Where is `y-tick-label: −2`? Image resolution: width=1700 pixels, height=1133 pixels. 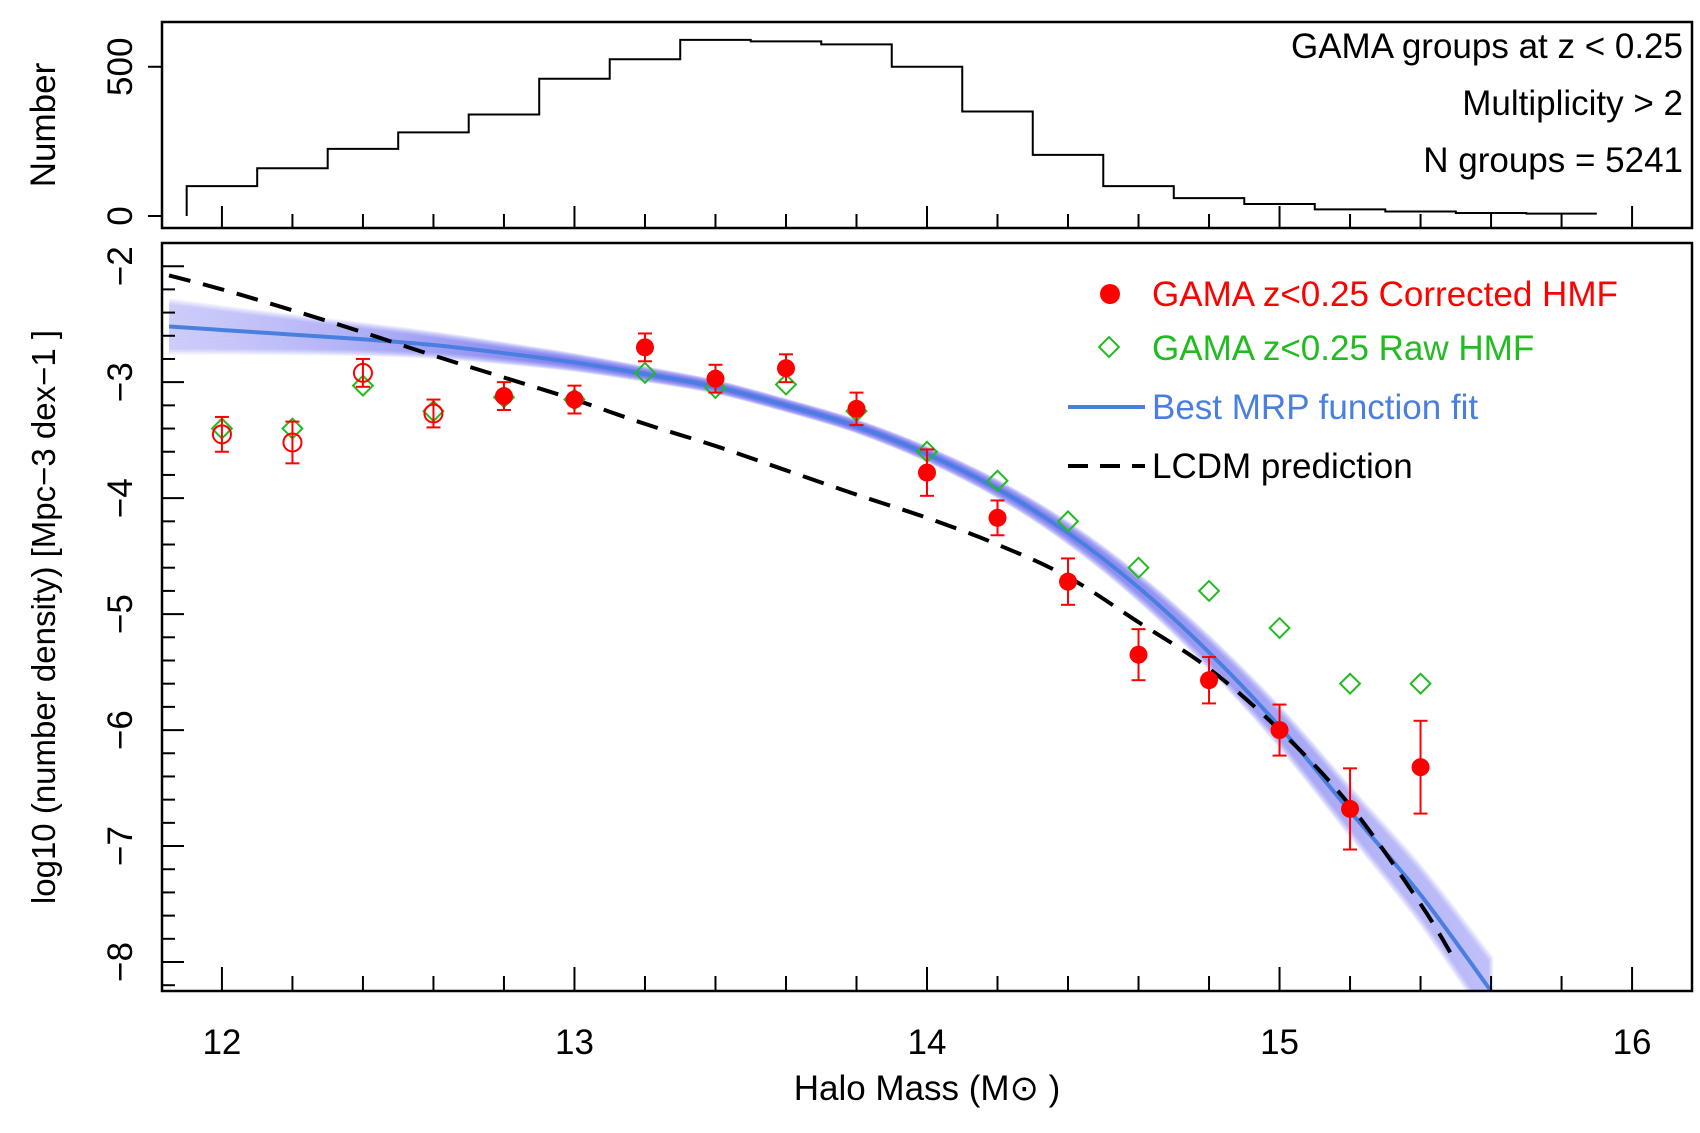
y-tick-label: −2 is located at coordinates (120, 266).